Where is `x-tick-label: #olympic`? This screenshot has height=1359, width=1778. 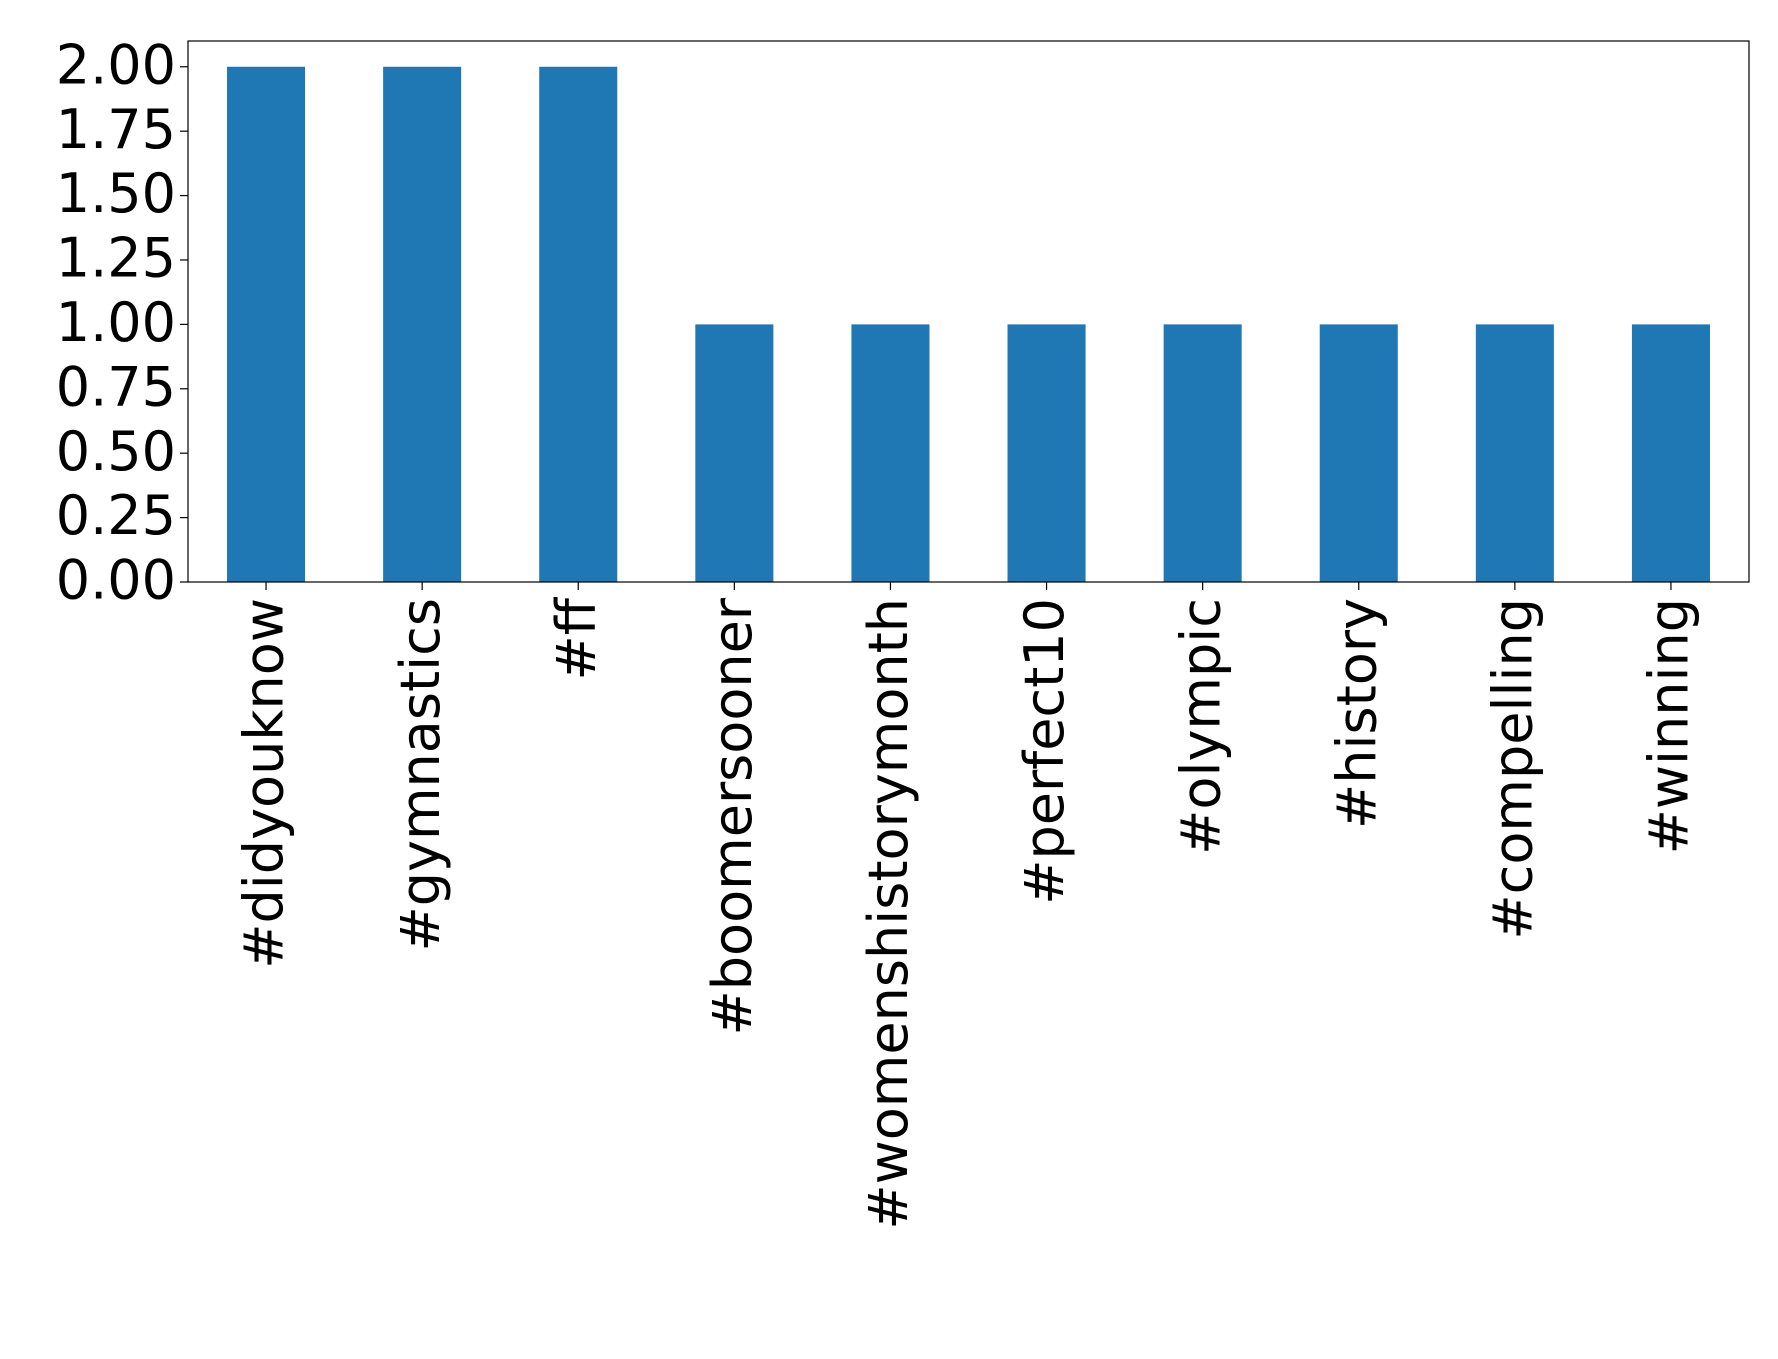 x-tick-label: #olympic is located at coordinates (1200, 726).